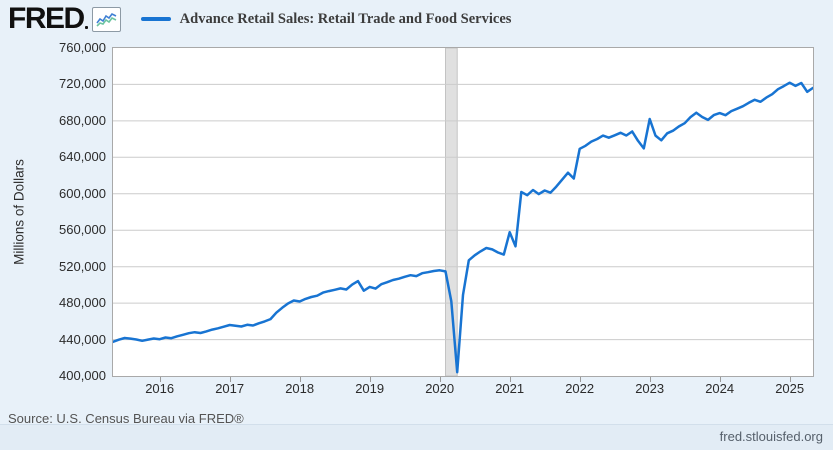 The width and height of the screenshot is (833, 450). Describe the element at coordinates (160, 388) in the screenshot. I see `x-tick-label: 2016` at that location.